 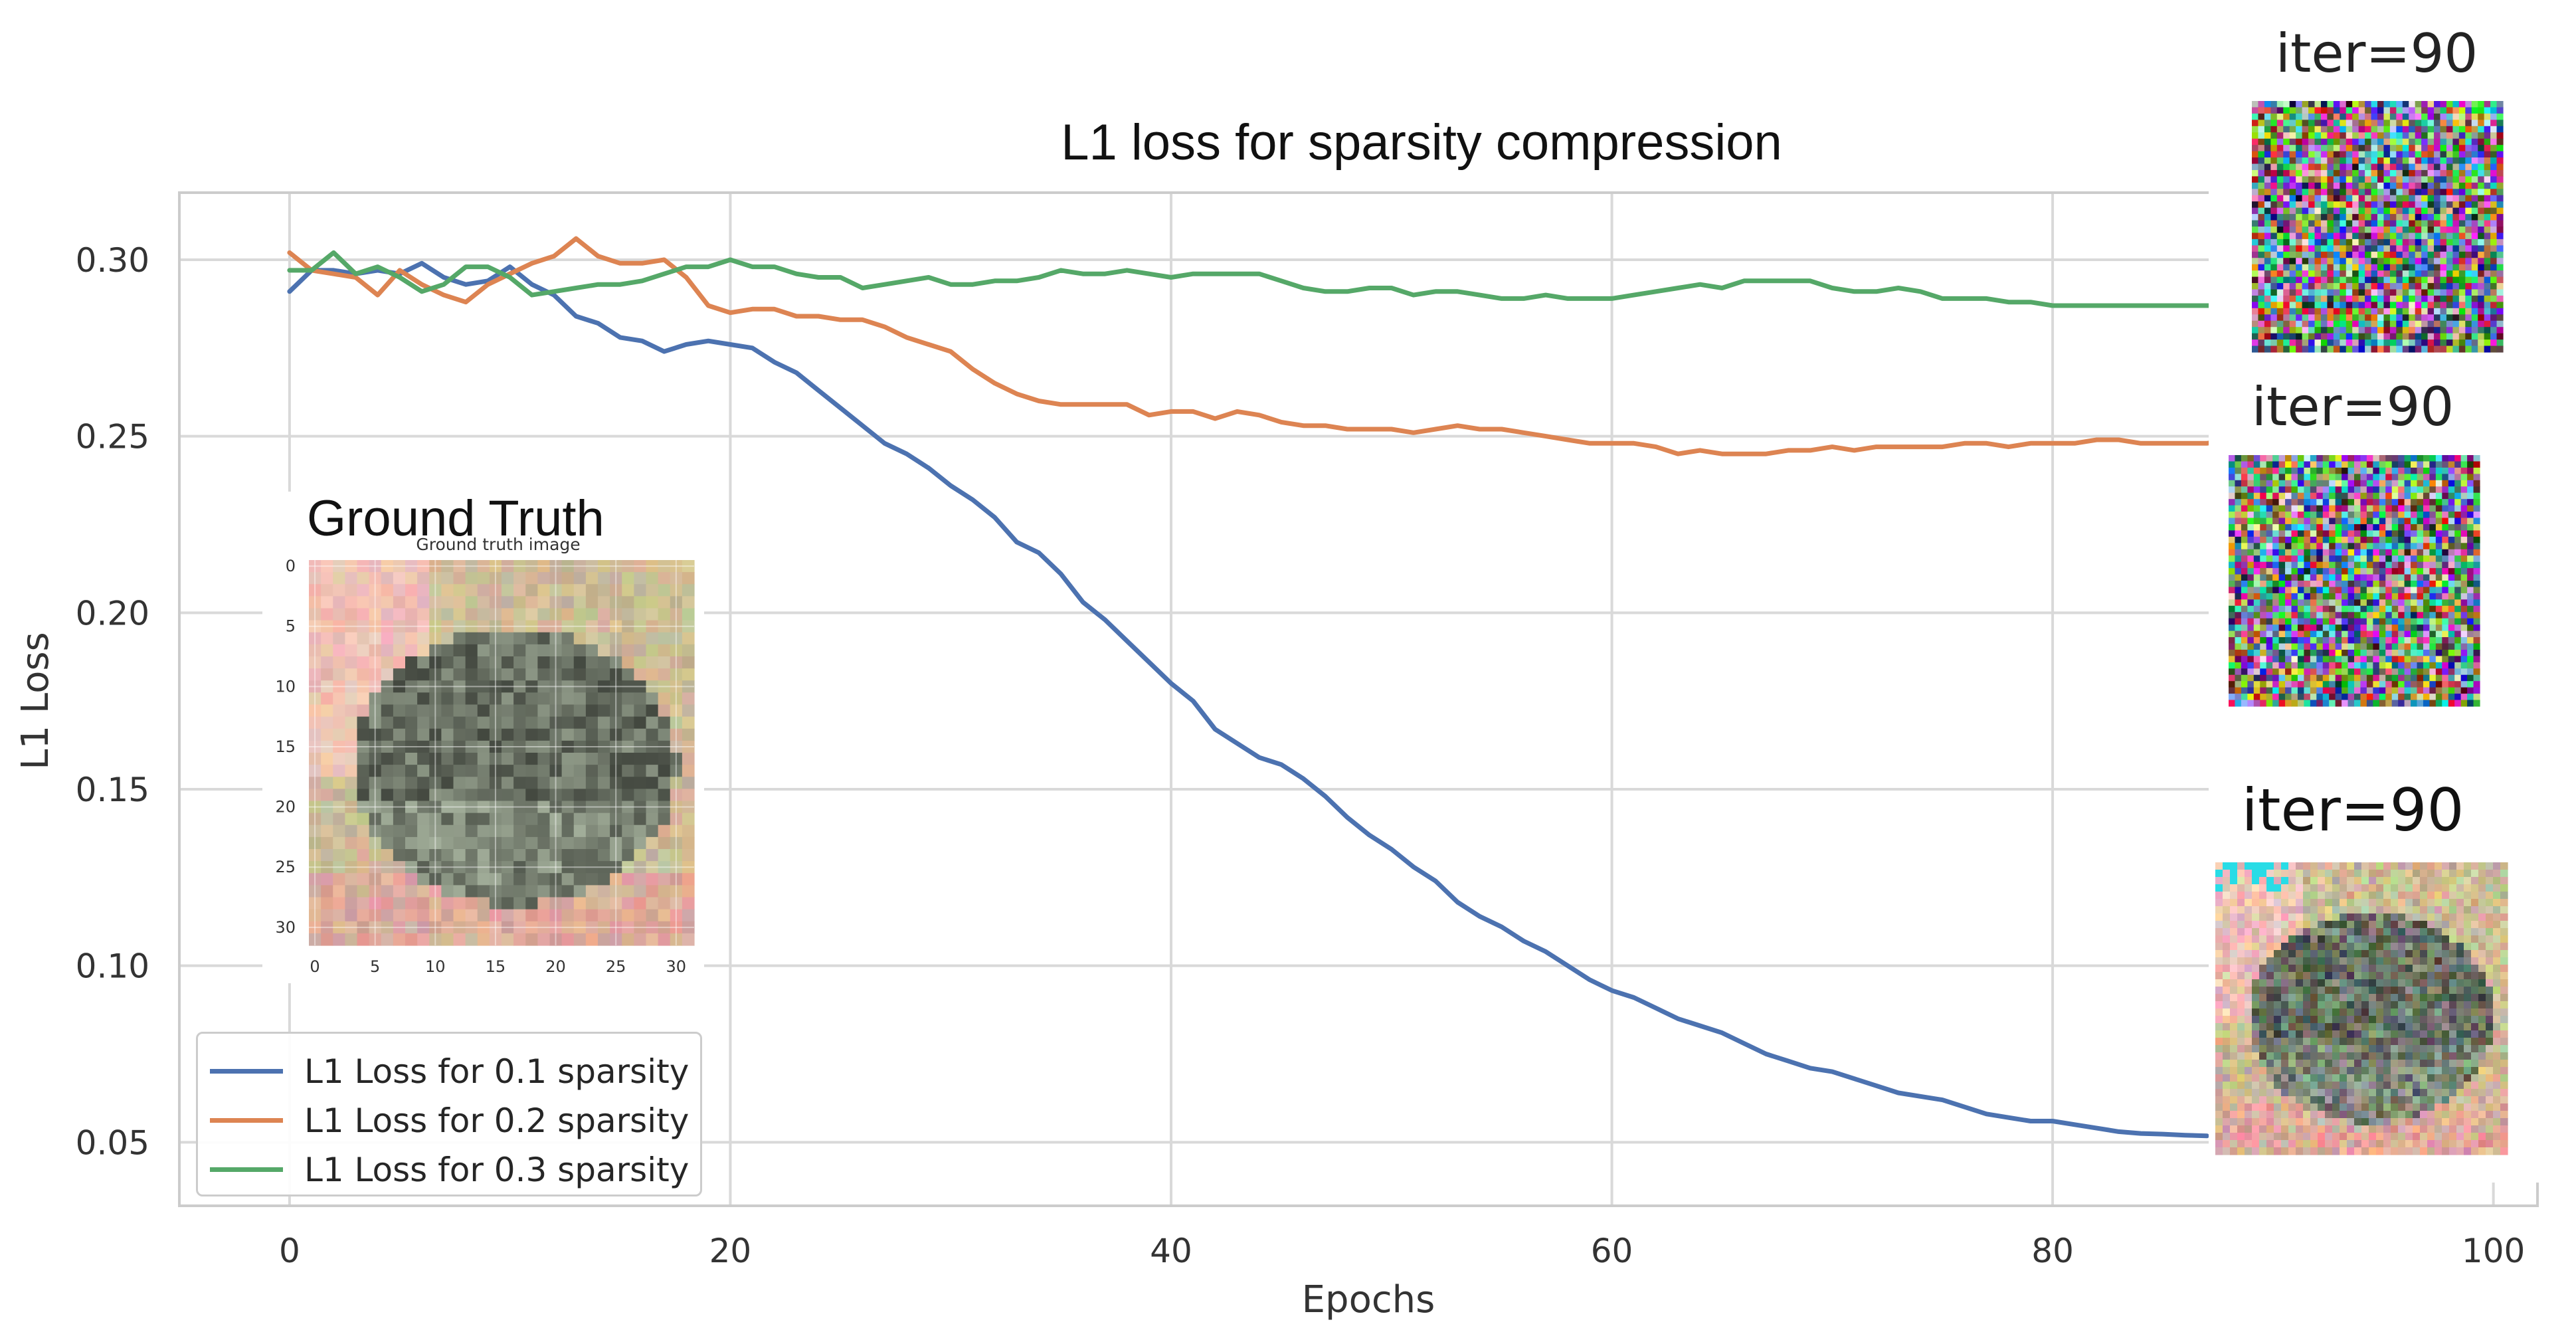 What do you see at coordinates (285, 686) in the screenshot?
I see `gt-y-tick-label: 10` at bounding box center [285, 686].